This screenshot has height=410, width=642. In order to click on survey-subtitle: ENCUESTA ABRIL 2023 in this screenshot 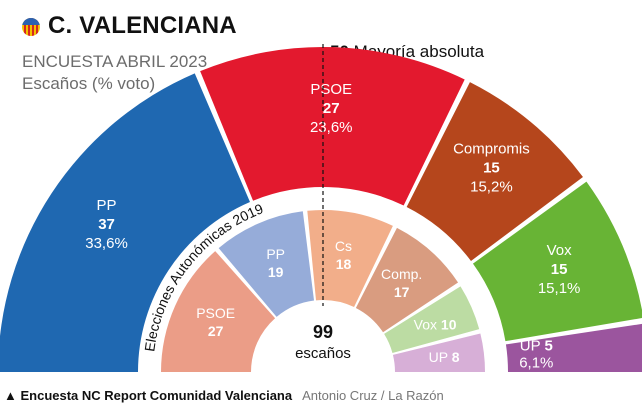, I will do `click(115, 61)`.